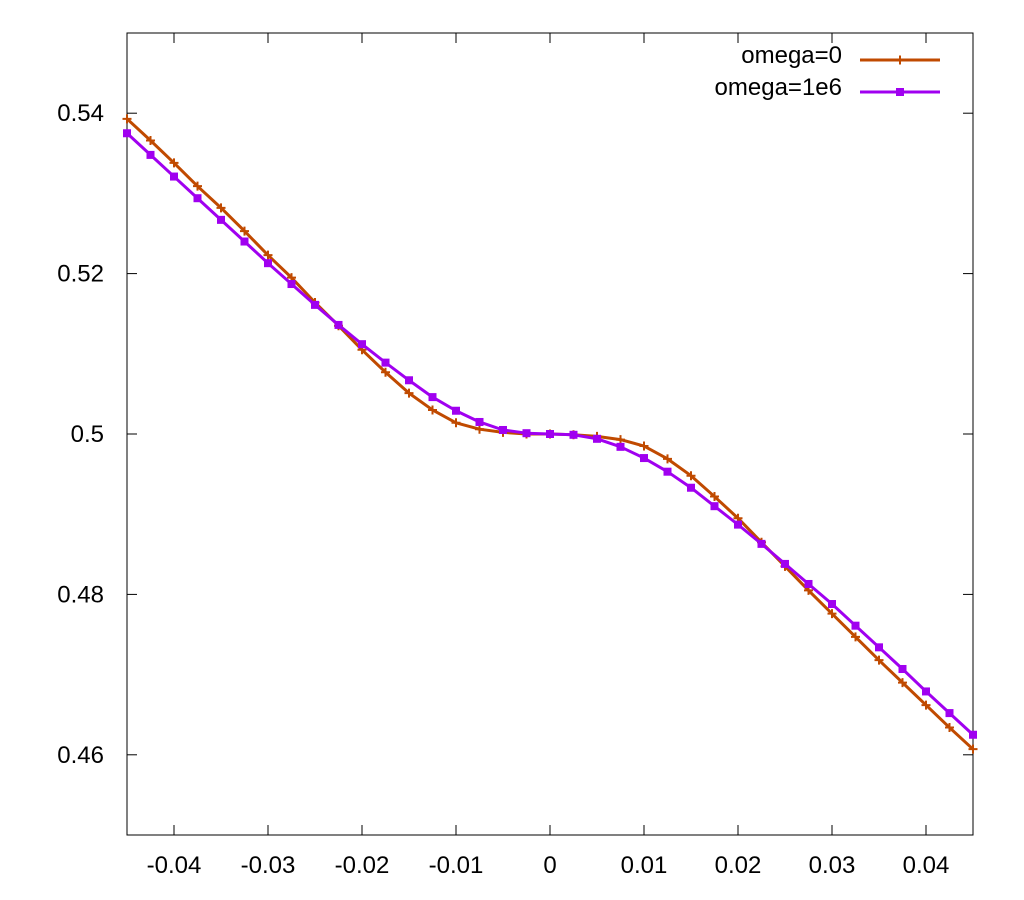 The height and width of the screenshot is (900, 1024). I want to click on x-tick-label: -0.04, so click(174, 865).